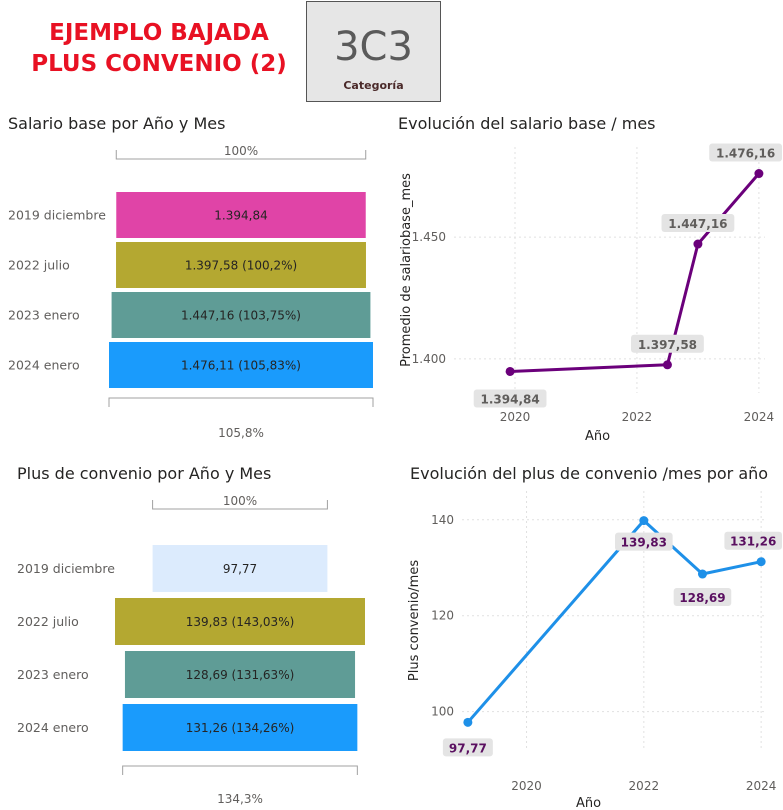 The height and width of the screenshot is (810, 783). I want to click on data-label: 1.447,16, so click(697, 224).